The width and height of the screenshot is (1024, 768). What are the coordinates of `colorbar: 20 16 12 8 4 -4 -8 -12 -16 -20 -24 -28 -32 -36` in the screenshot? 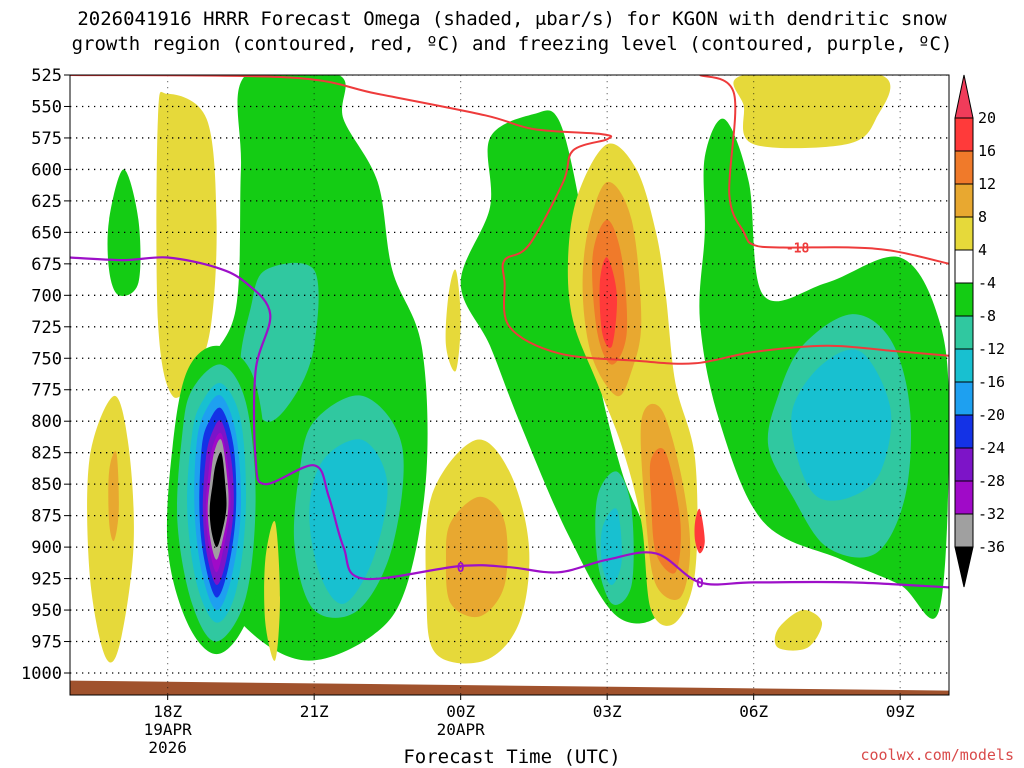 It's located at (979, 331).